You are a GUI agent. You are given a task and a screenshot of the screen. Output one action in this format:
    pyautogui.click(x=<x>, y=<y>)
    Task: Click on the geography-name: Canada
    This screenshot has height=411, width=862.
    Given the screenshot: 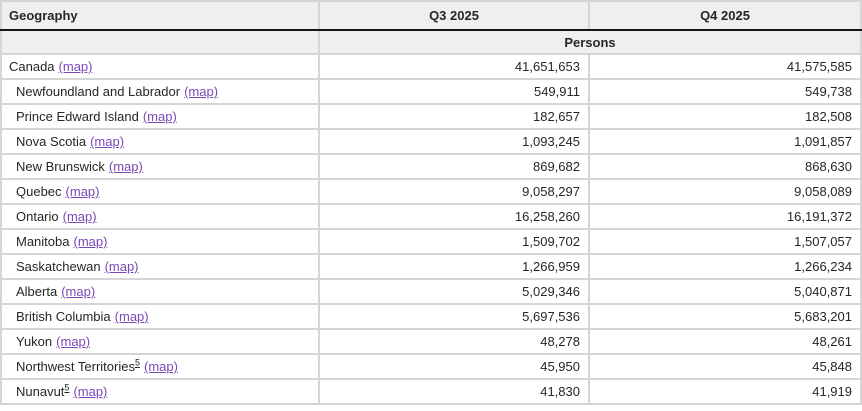 What is the action you would take?
    pyautogui.click(x=32, y=66)
    